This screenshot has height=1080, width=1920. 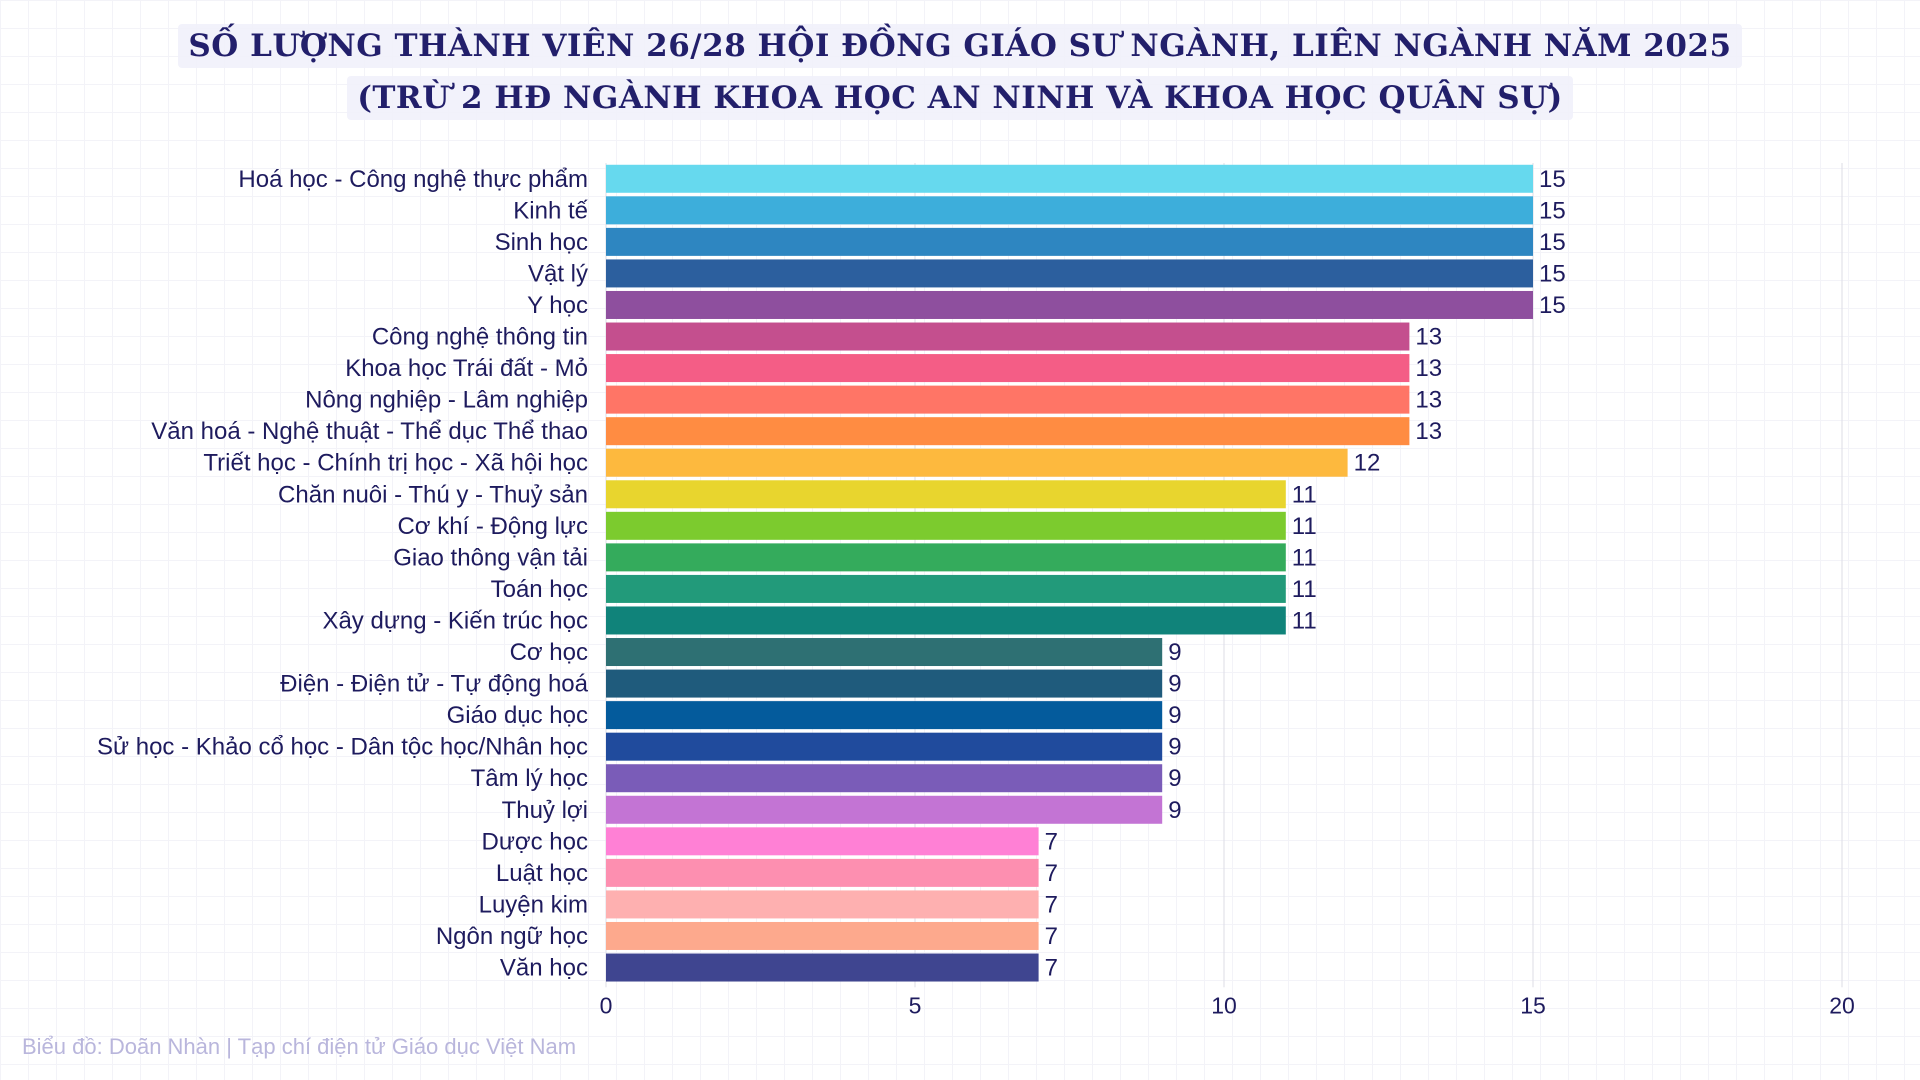 What do you see at coordinates (529, 778) in the screenshot?
I see `category-label-20: Tâm lý học` at bounding box center [529, 778].